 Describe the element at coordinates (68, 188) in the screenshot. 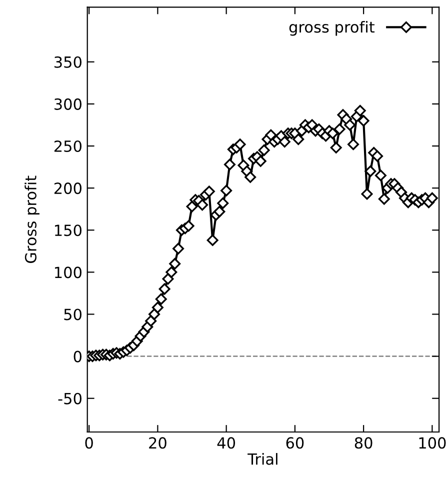

I see `y-tick-label: 200` at that location.